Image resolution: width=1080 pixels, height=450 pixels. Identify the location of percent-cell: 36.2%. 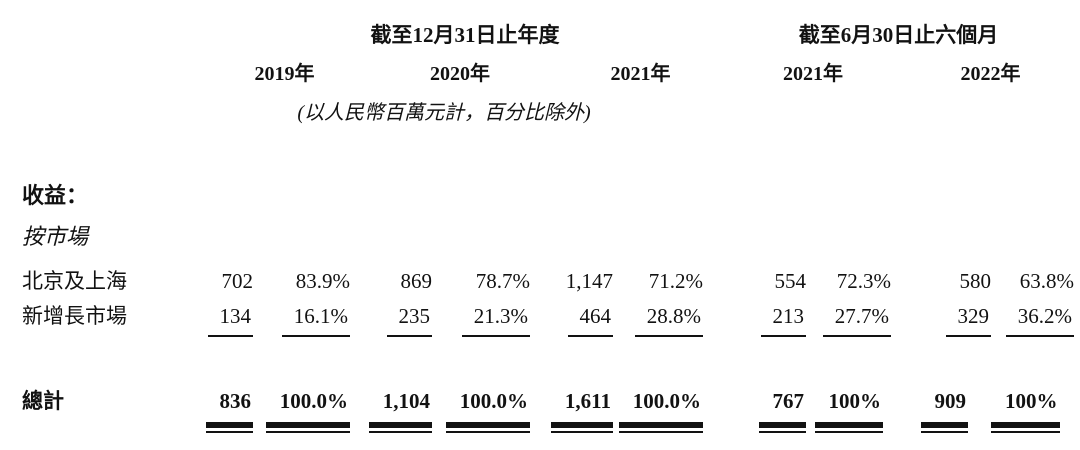
(1032, 320).